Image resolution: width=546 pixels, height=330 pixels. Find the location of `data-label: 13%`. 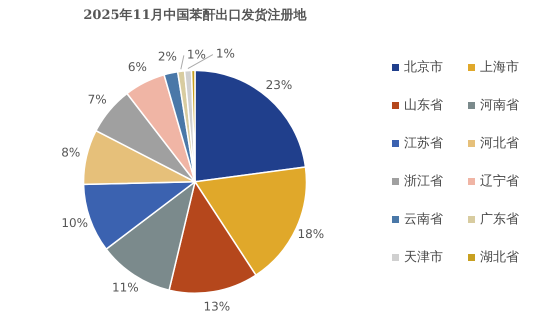

data-label: 13% is located at coordinates (216, 306).